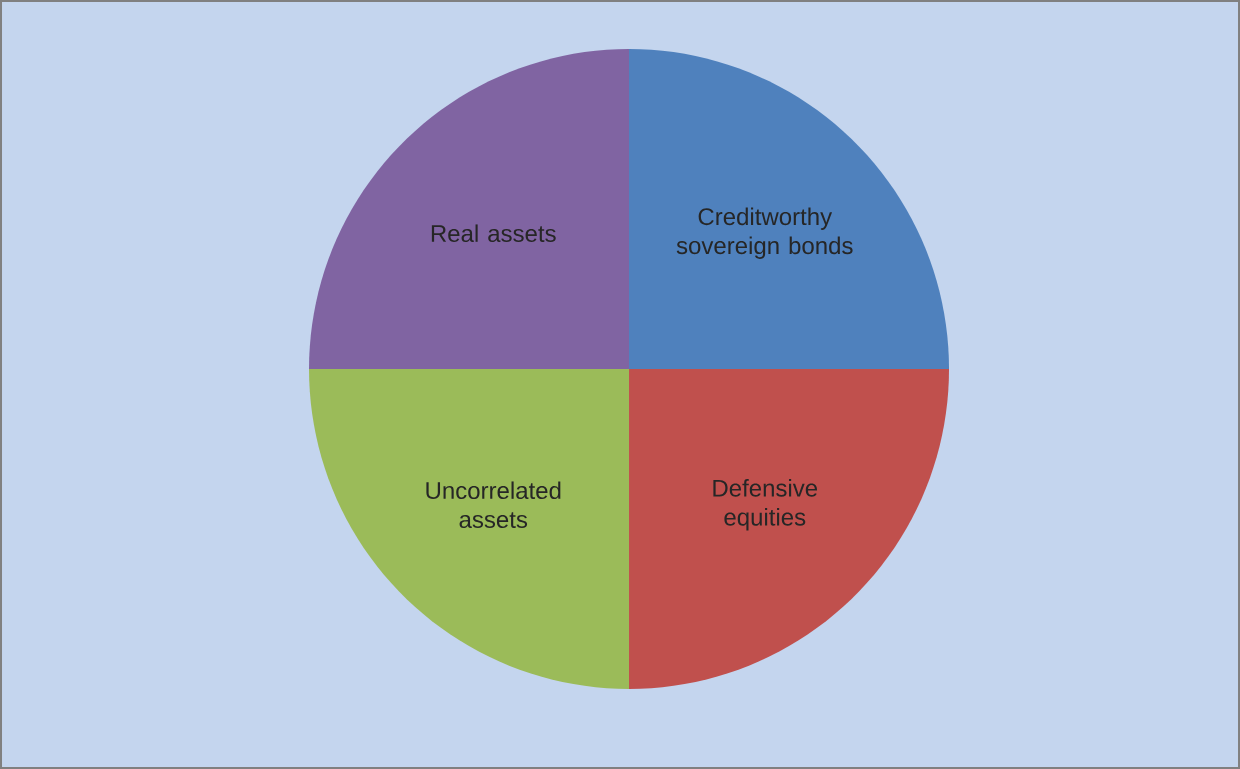  I want to click on slice-label: Real assets, so click(493, 233).